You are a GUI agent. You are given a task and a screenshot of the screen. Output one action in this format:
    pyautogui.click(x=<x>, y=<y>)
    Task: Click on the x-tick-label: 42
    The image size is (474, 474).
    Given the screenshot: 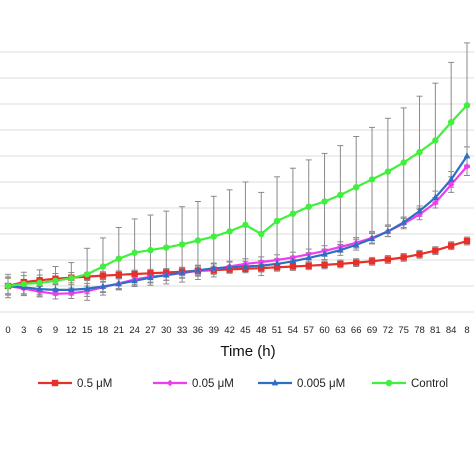 What is the action you would take?
    pyautogui.click(x=229, y=330)
    